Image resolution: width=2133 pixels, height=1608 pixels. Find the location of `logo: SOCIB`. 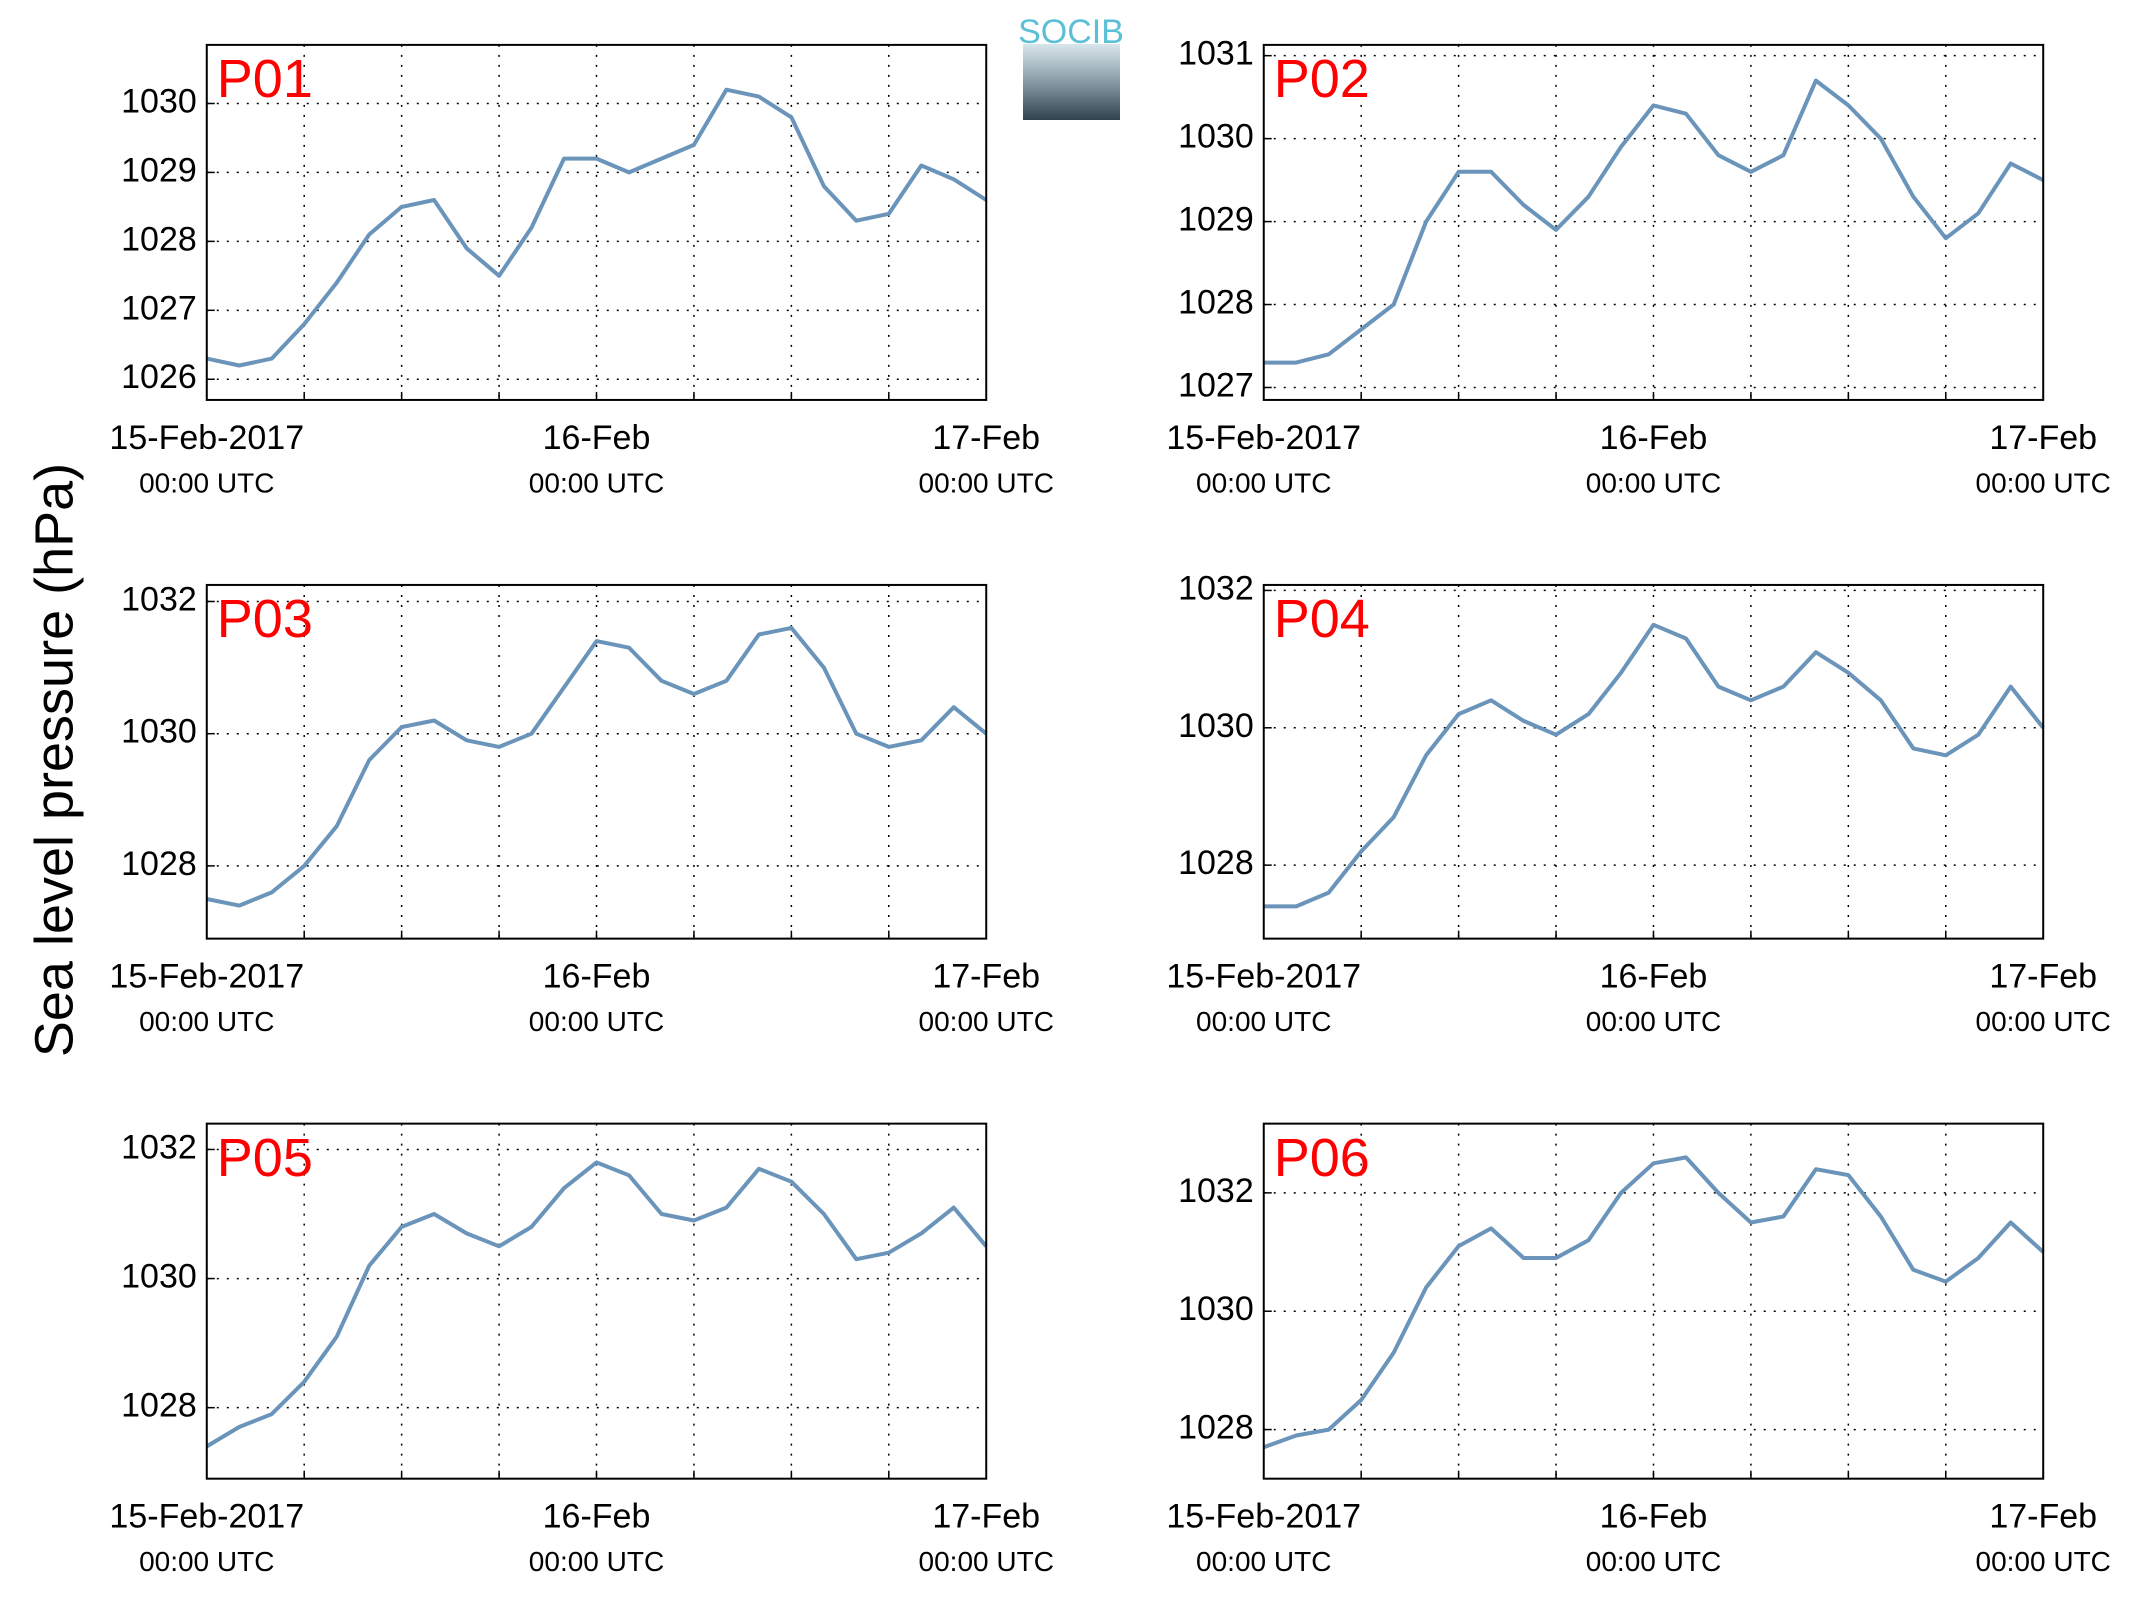

logo: SOCIB is located at coordinates (1071, 32).